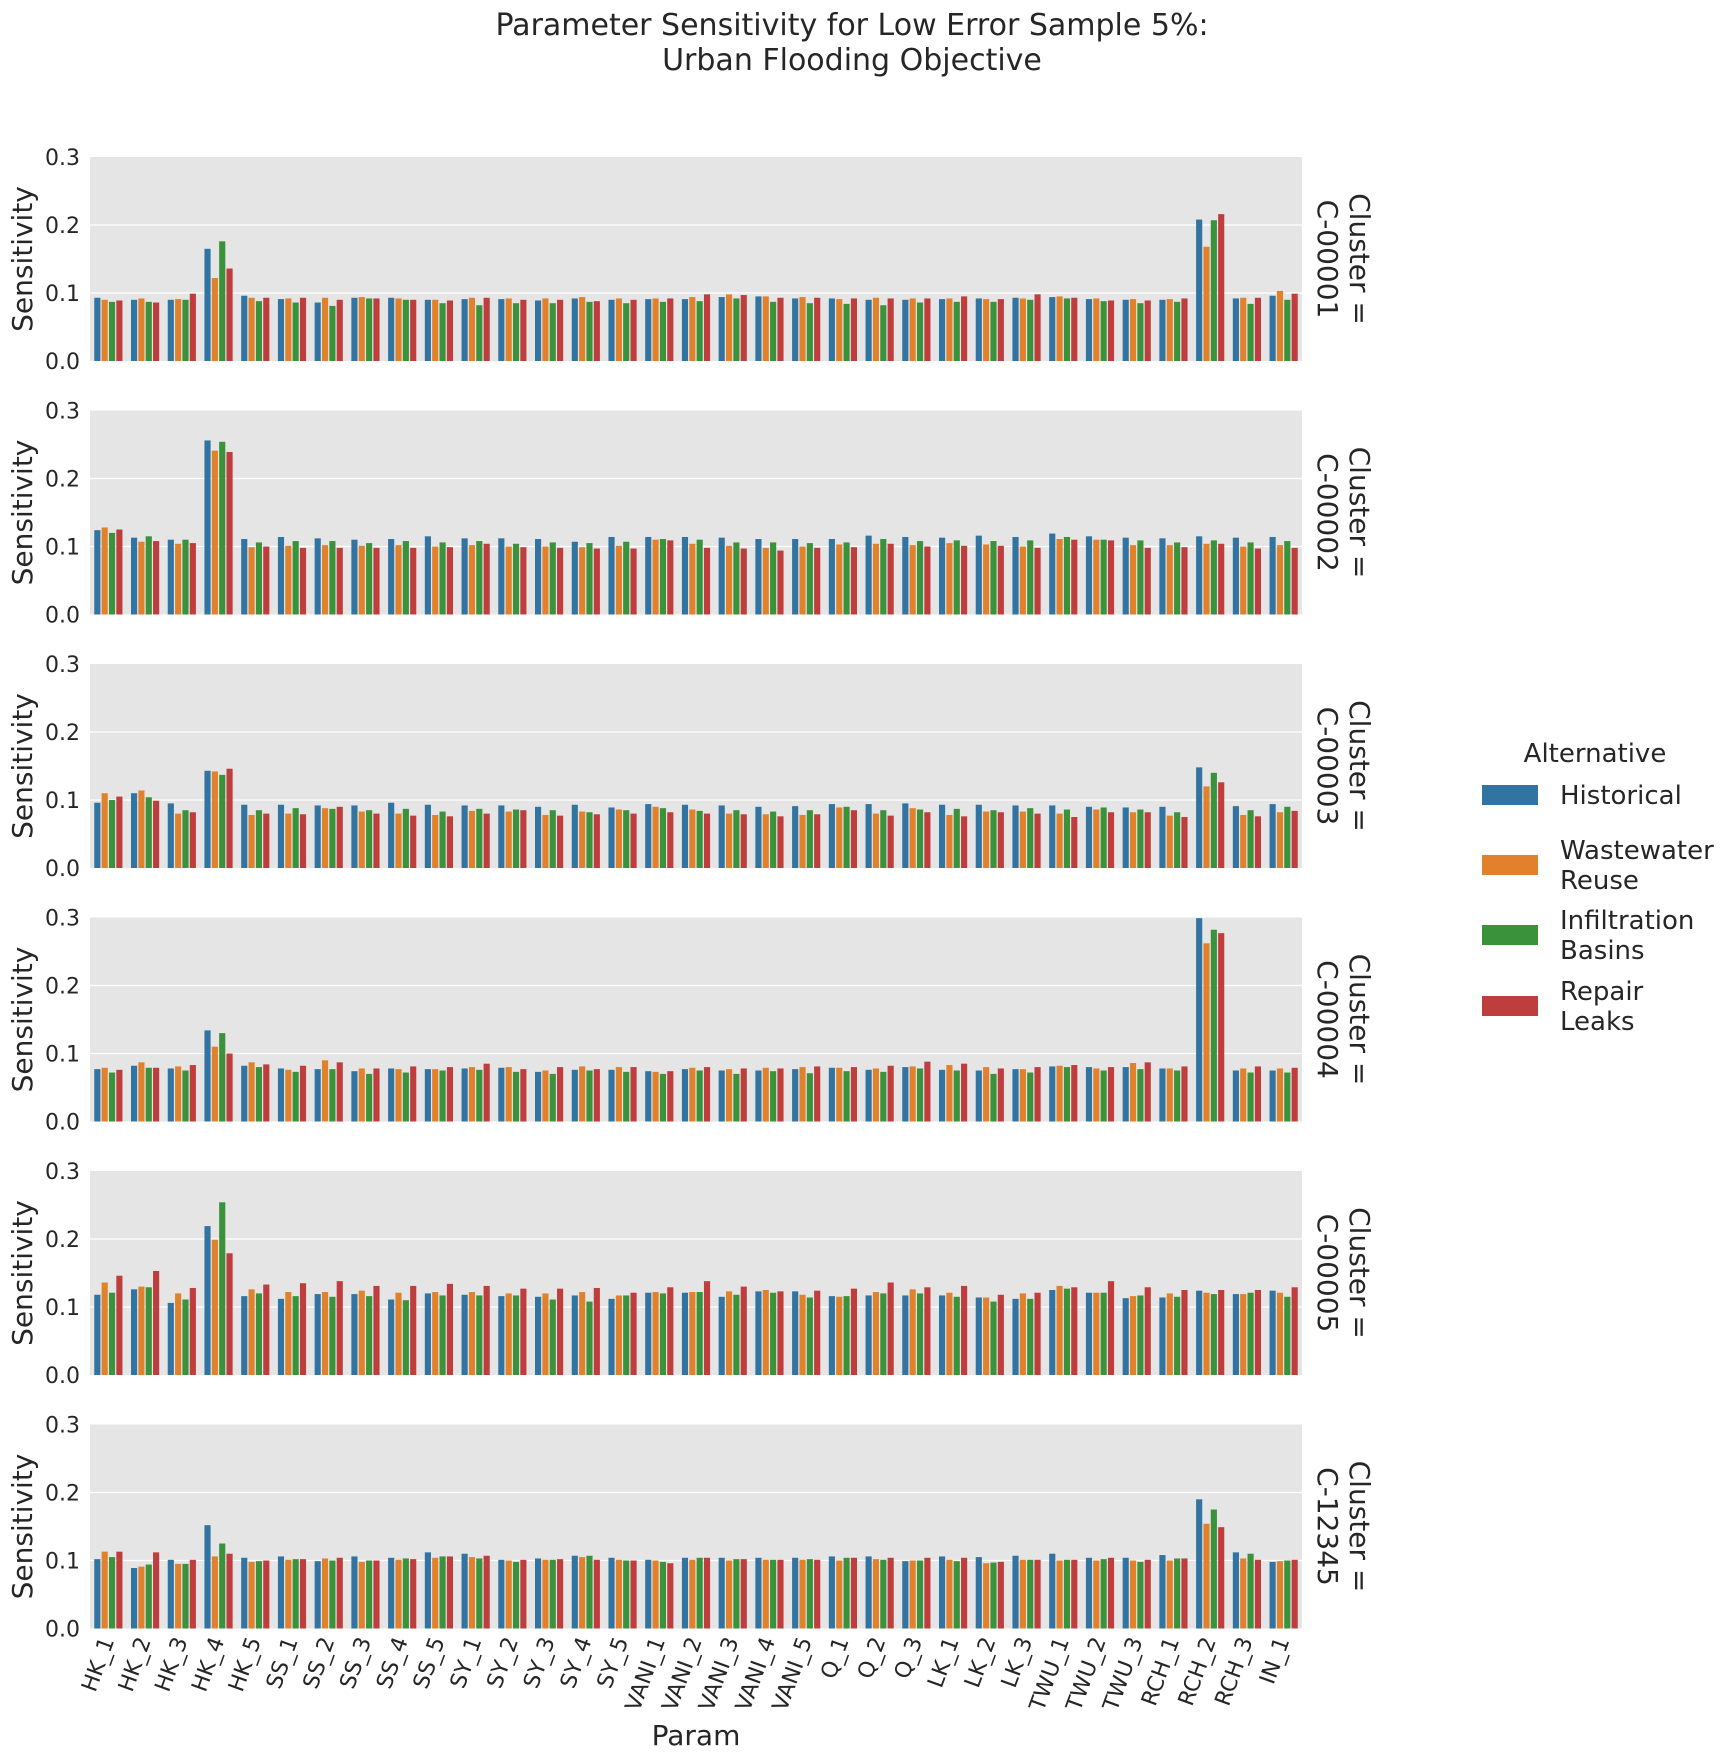 The width and height of the screenshot is (1721, 1754). Describe the element at coordinates (62, 1172) in the screenshot. I see `y-tick-label: 0.3` at that location.